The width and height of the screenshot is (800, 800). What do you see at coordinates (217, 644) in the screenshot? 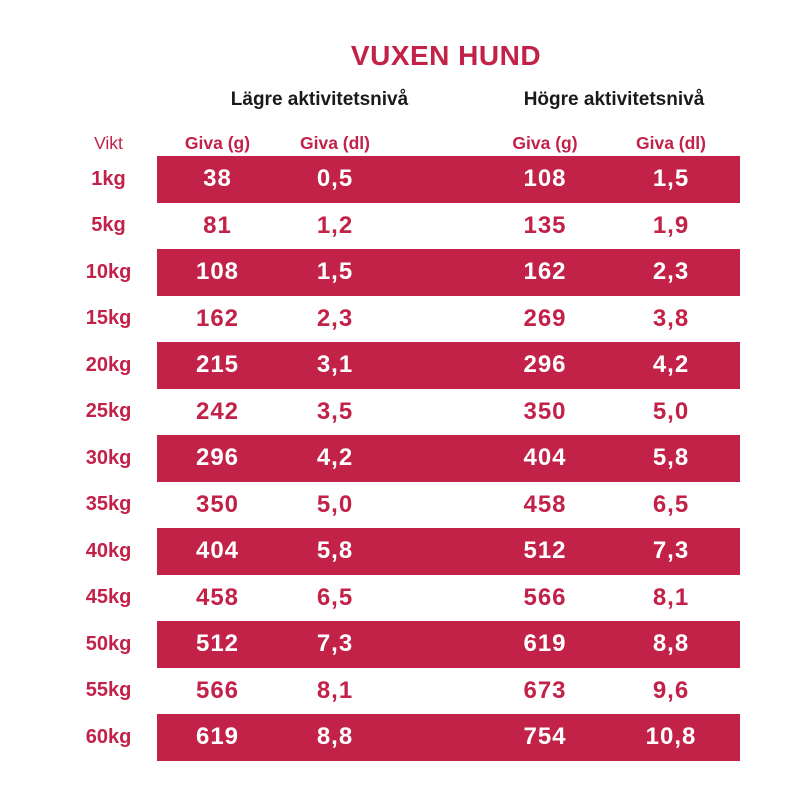
I see `cell-lower-giva-g: 512` at bounding box center [217, 644].